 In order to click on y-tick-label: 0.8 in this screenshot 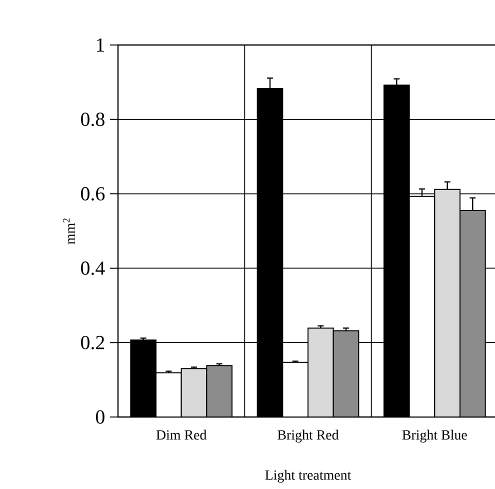, I will do `click(92, 119)`.